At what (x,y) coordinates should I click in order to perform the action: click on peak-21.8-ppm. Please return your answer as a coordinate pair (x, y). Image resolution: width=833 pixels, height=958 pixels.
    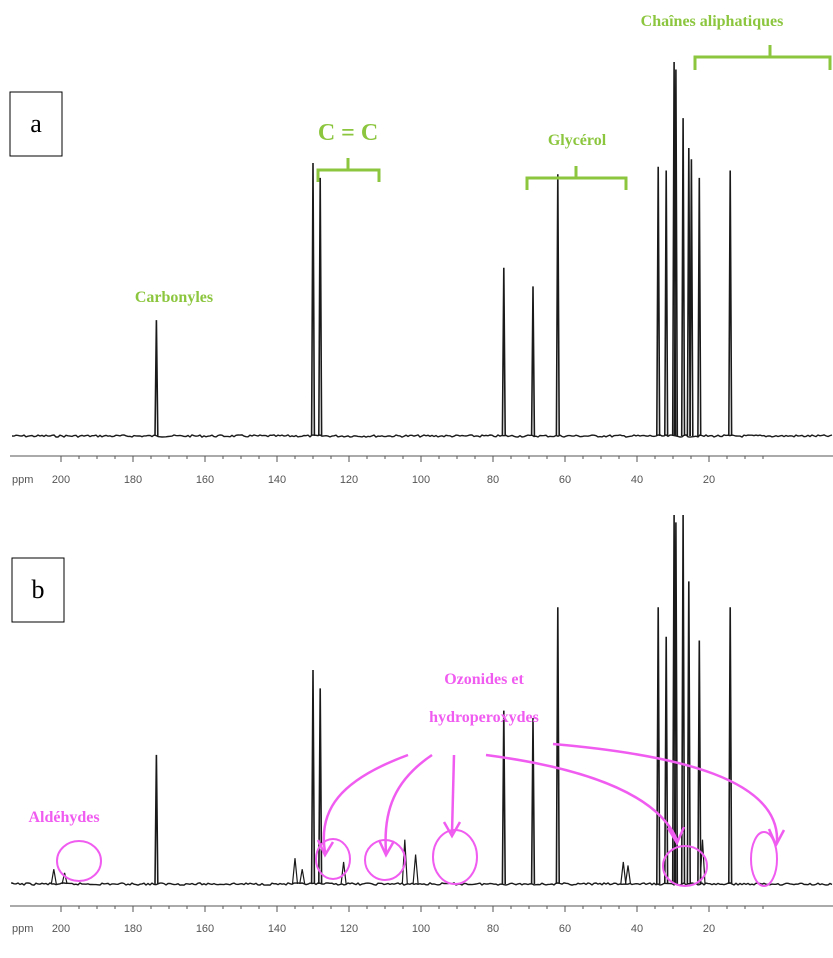
    Looking at the image, I should click on (702, 862).